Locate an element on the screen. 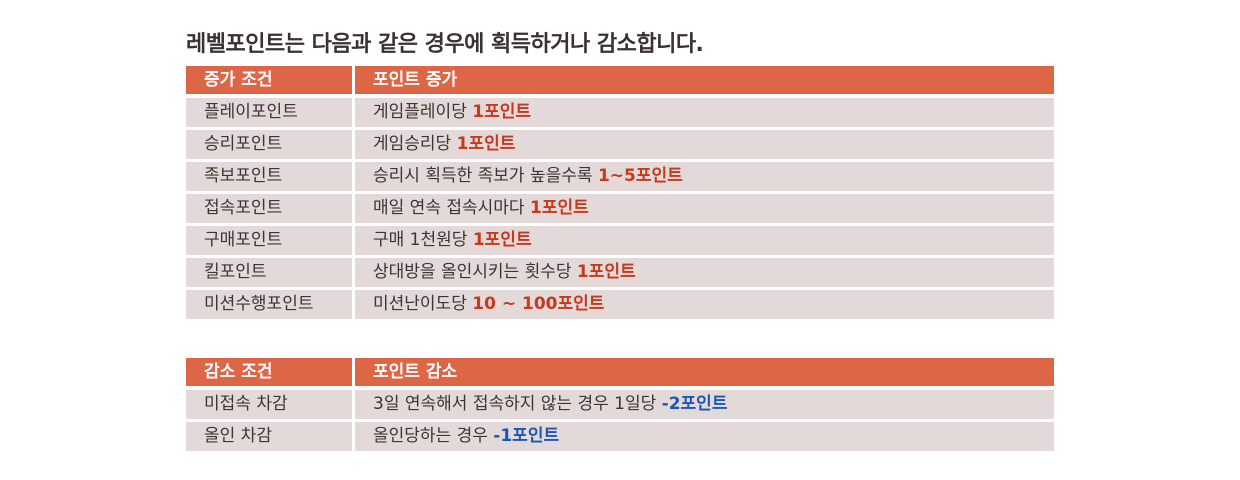 Image resolution: width=1240 pixels, height=480 pixels. page-title: 레벨포인트는 다음과 같은 경우에 획득하거나 감소합니다. is located at coordinates (445, 44).